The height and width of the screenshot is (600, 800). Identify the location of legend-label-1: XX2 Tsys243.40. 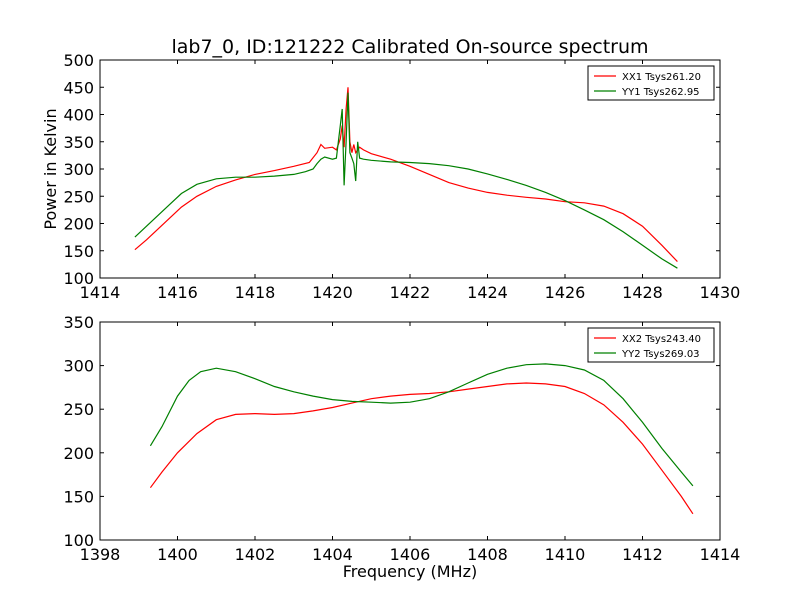
(661, 339).